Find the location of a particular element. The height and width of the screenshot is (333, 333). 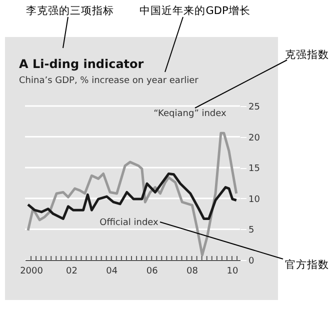

x-tick-label: 10 is located at coordinates (232, 271).